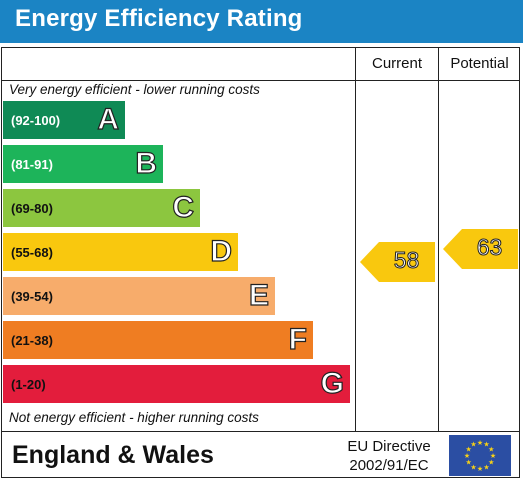  What do you see at coordinates (480, 455) in the screenshot?
I see `eu-flag-icon: ★ ★ ★ ★ ★ ★ ★ ★ ★ ★ ★ ★` at bounding box center [480, 455].